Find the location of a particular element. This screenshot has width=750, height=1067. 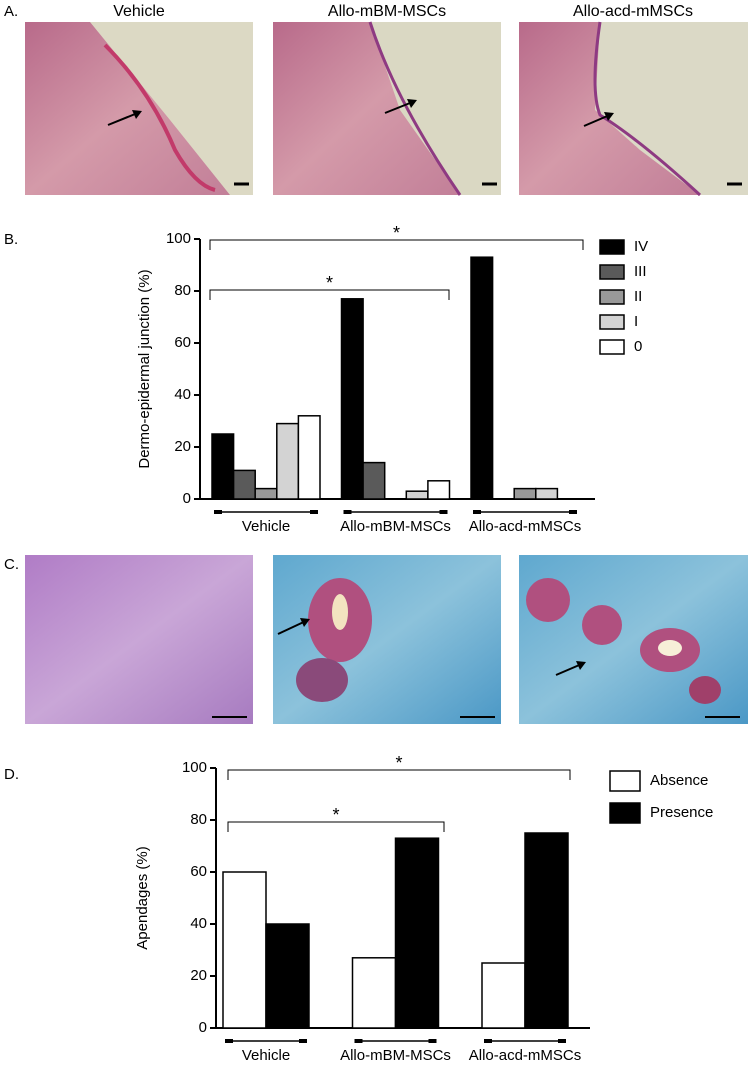

image-title: Allo-mBM-MSCs is located at coordinates (387, 11).